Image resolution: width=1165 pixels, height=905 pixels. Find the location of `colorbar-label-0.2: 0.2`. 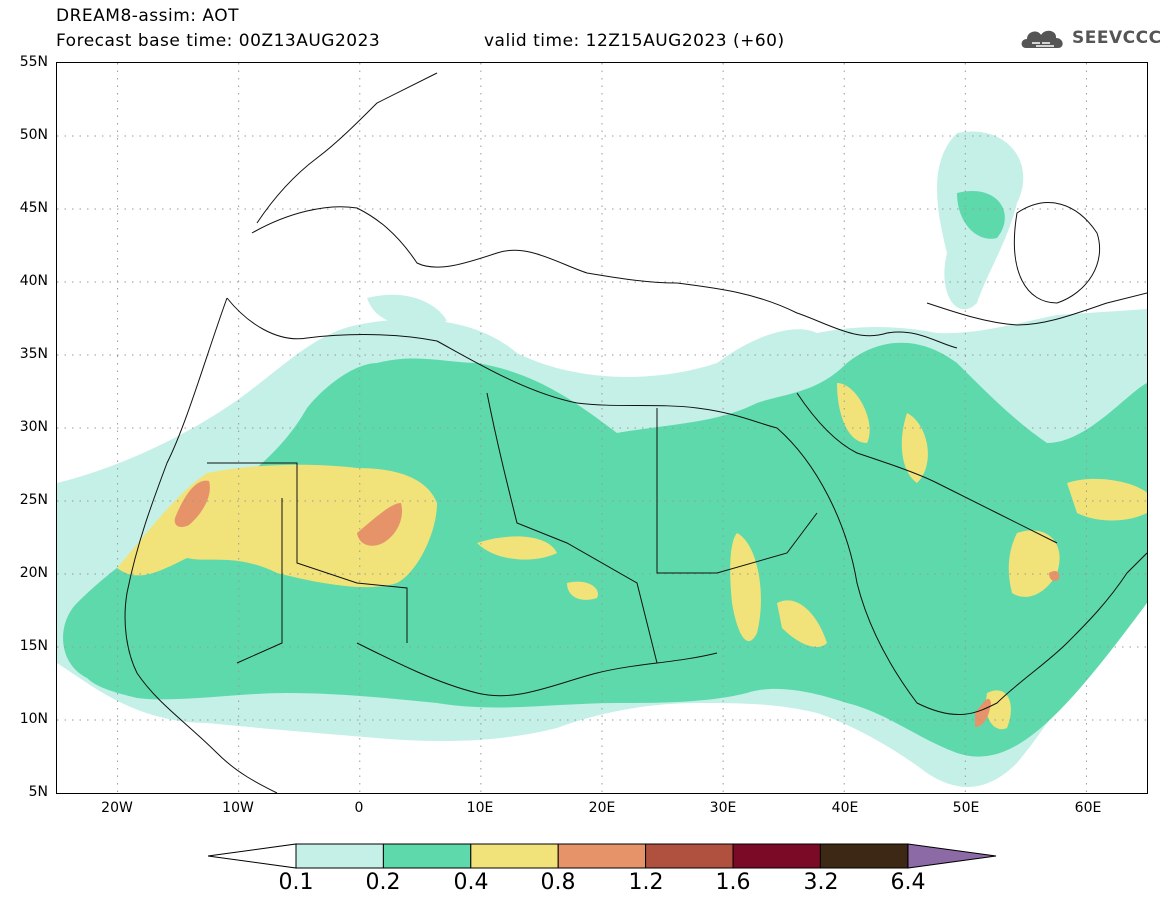

colorbar-label-0.2: 0.2 is located at coordinates (383, 882).